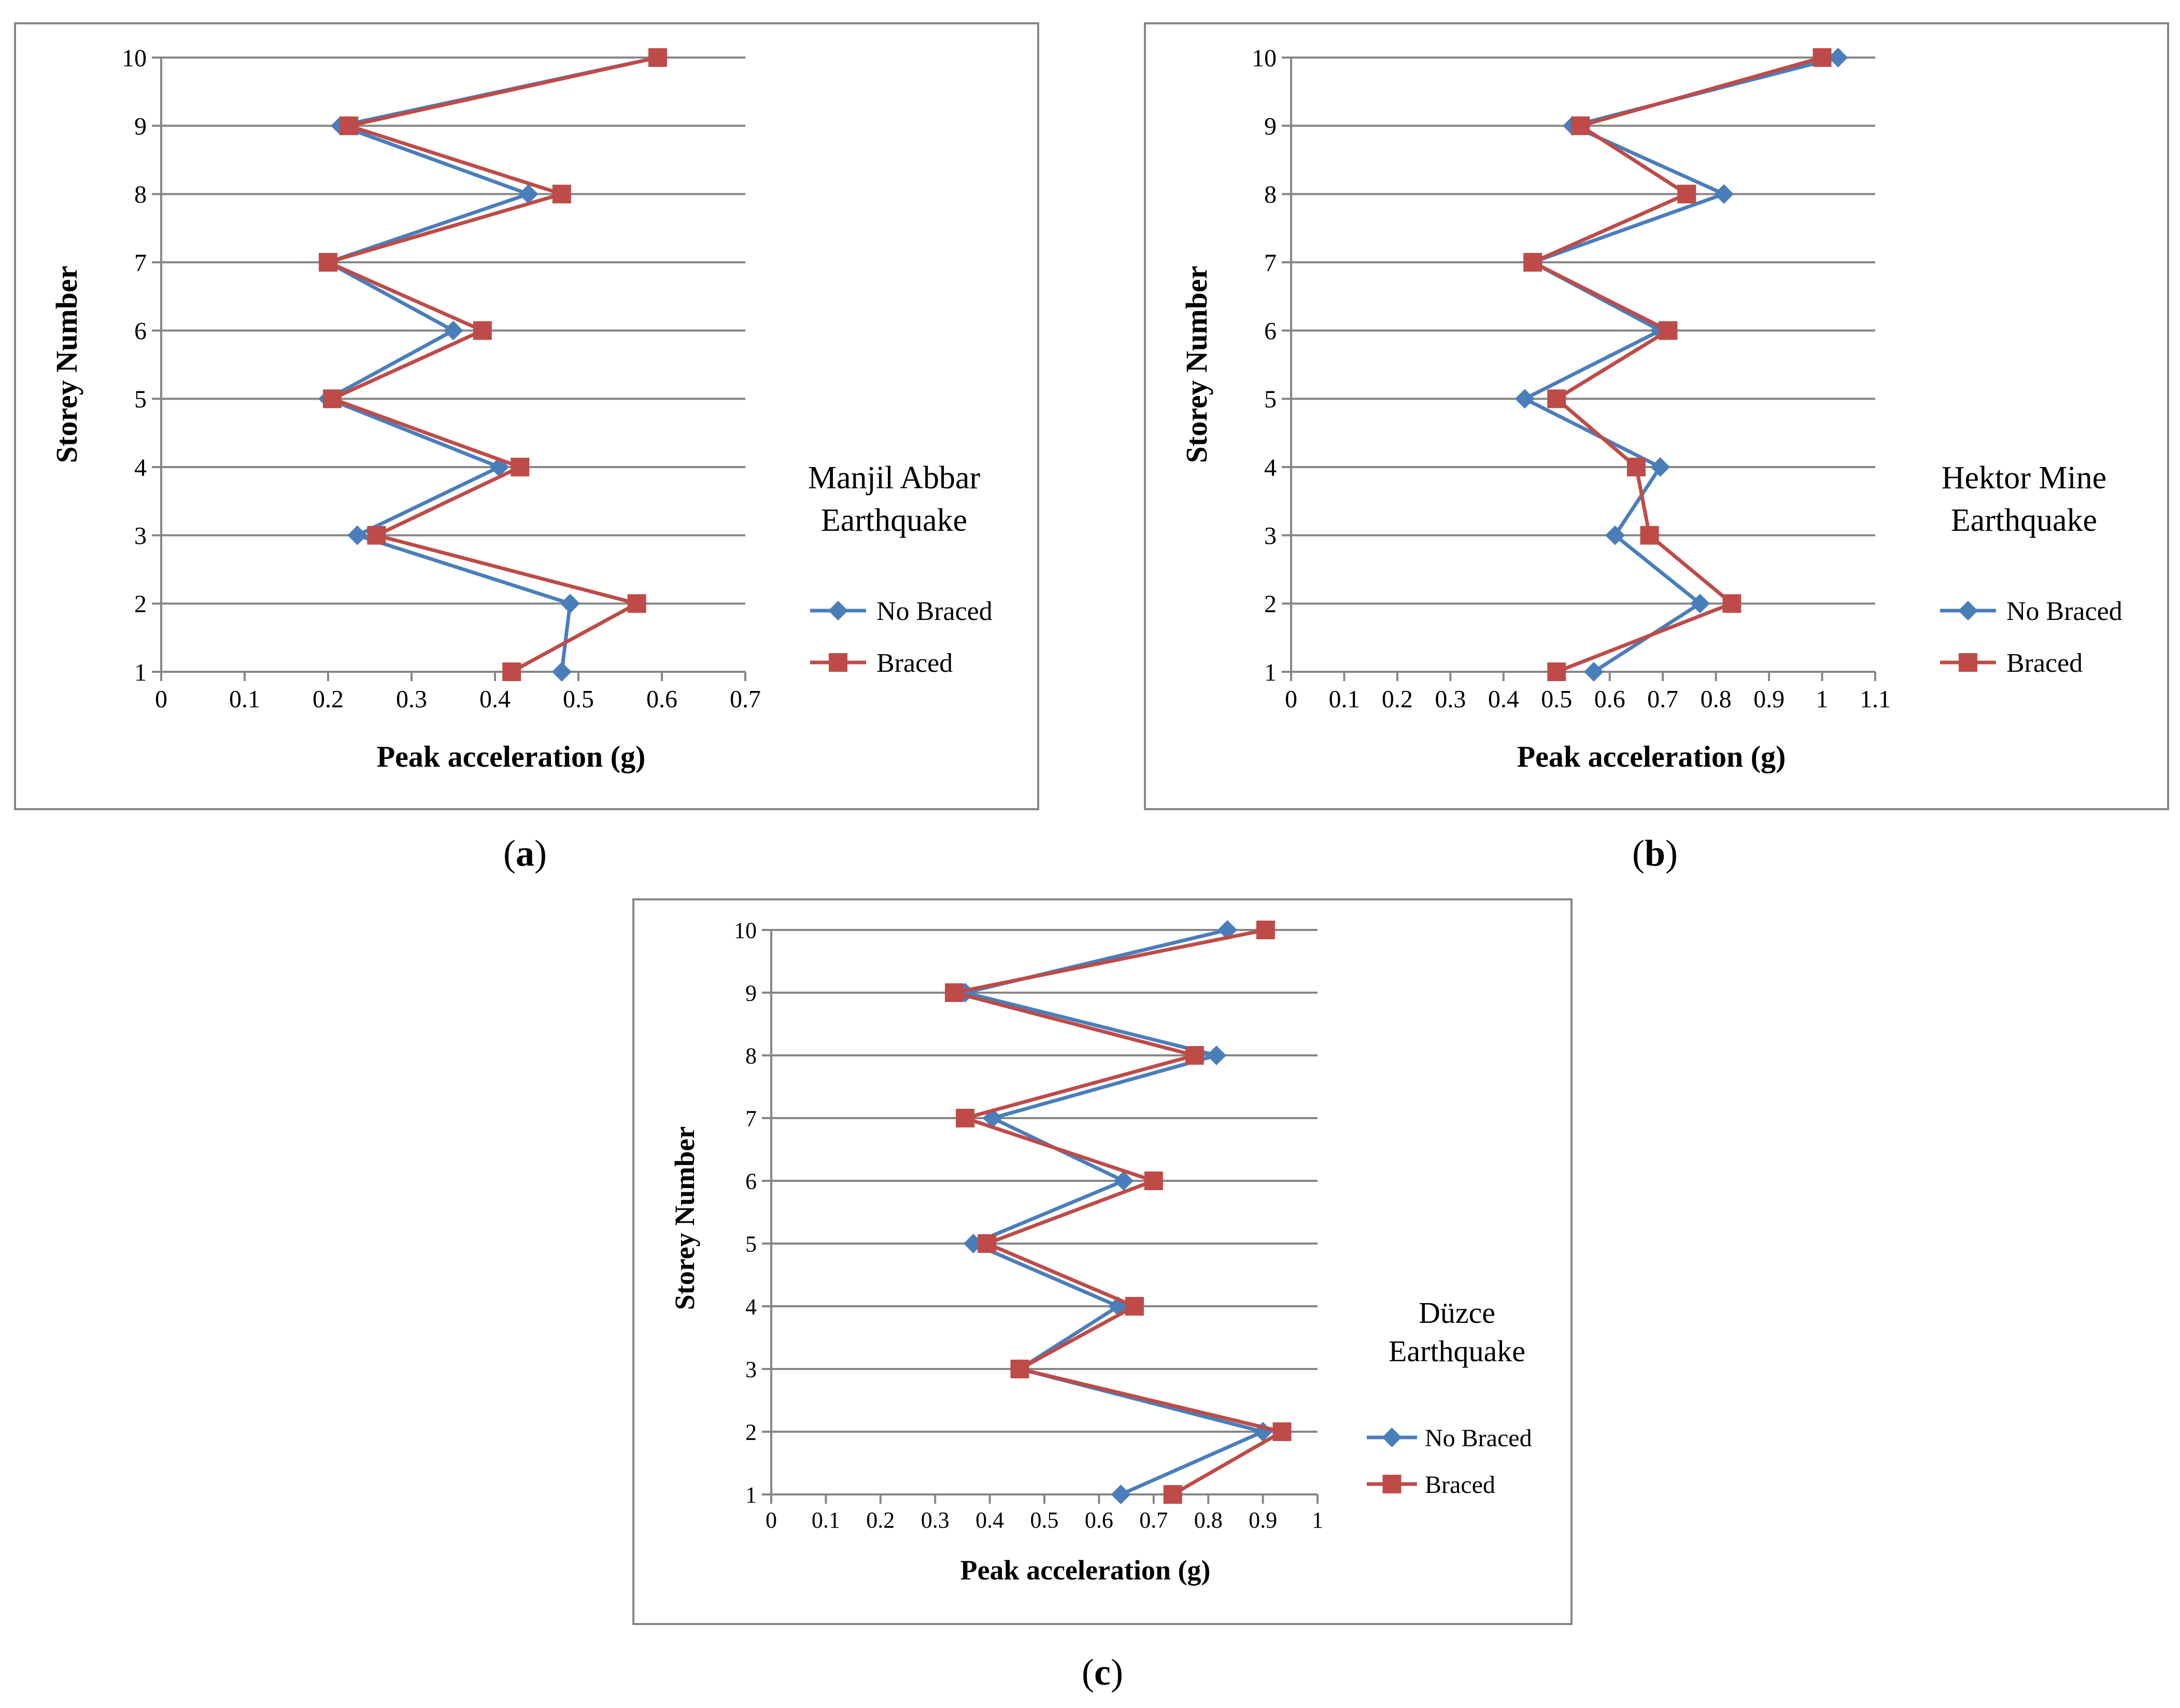  What do you see at coordinates (1270, 672) in the screenshot?
I see `chart-b-ytick-label: 1` at bounding box center [1270, 672].